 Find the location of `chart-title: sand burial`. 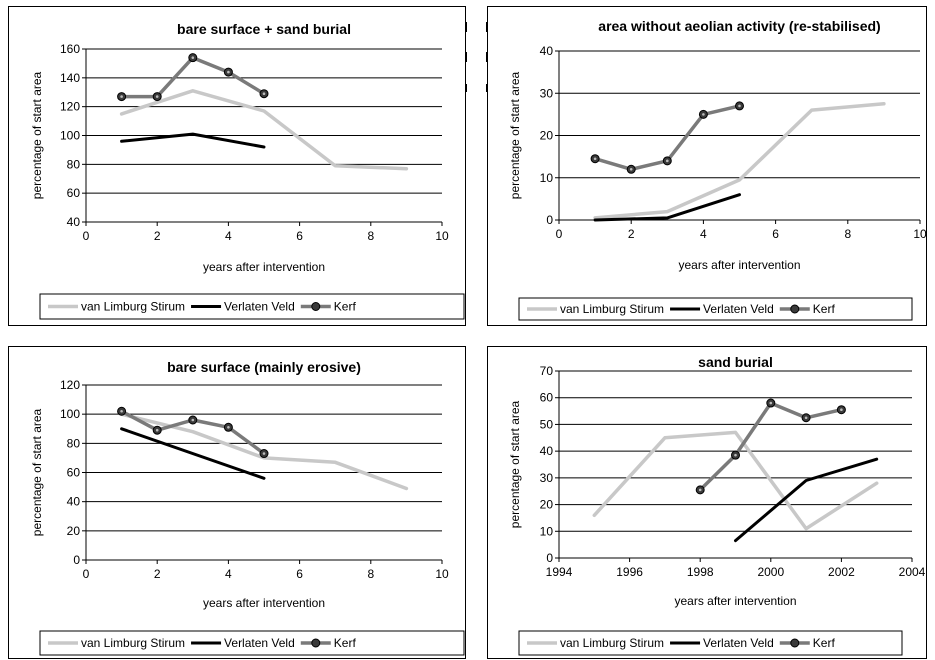

chart-title: sand burial is located at coordinates (735, 362).